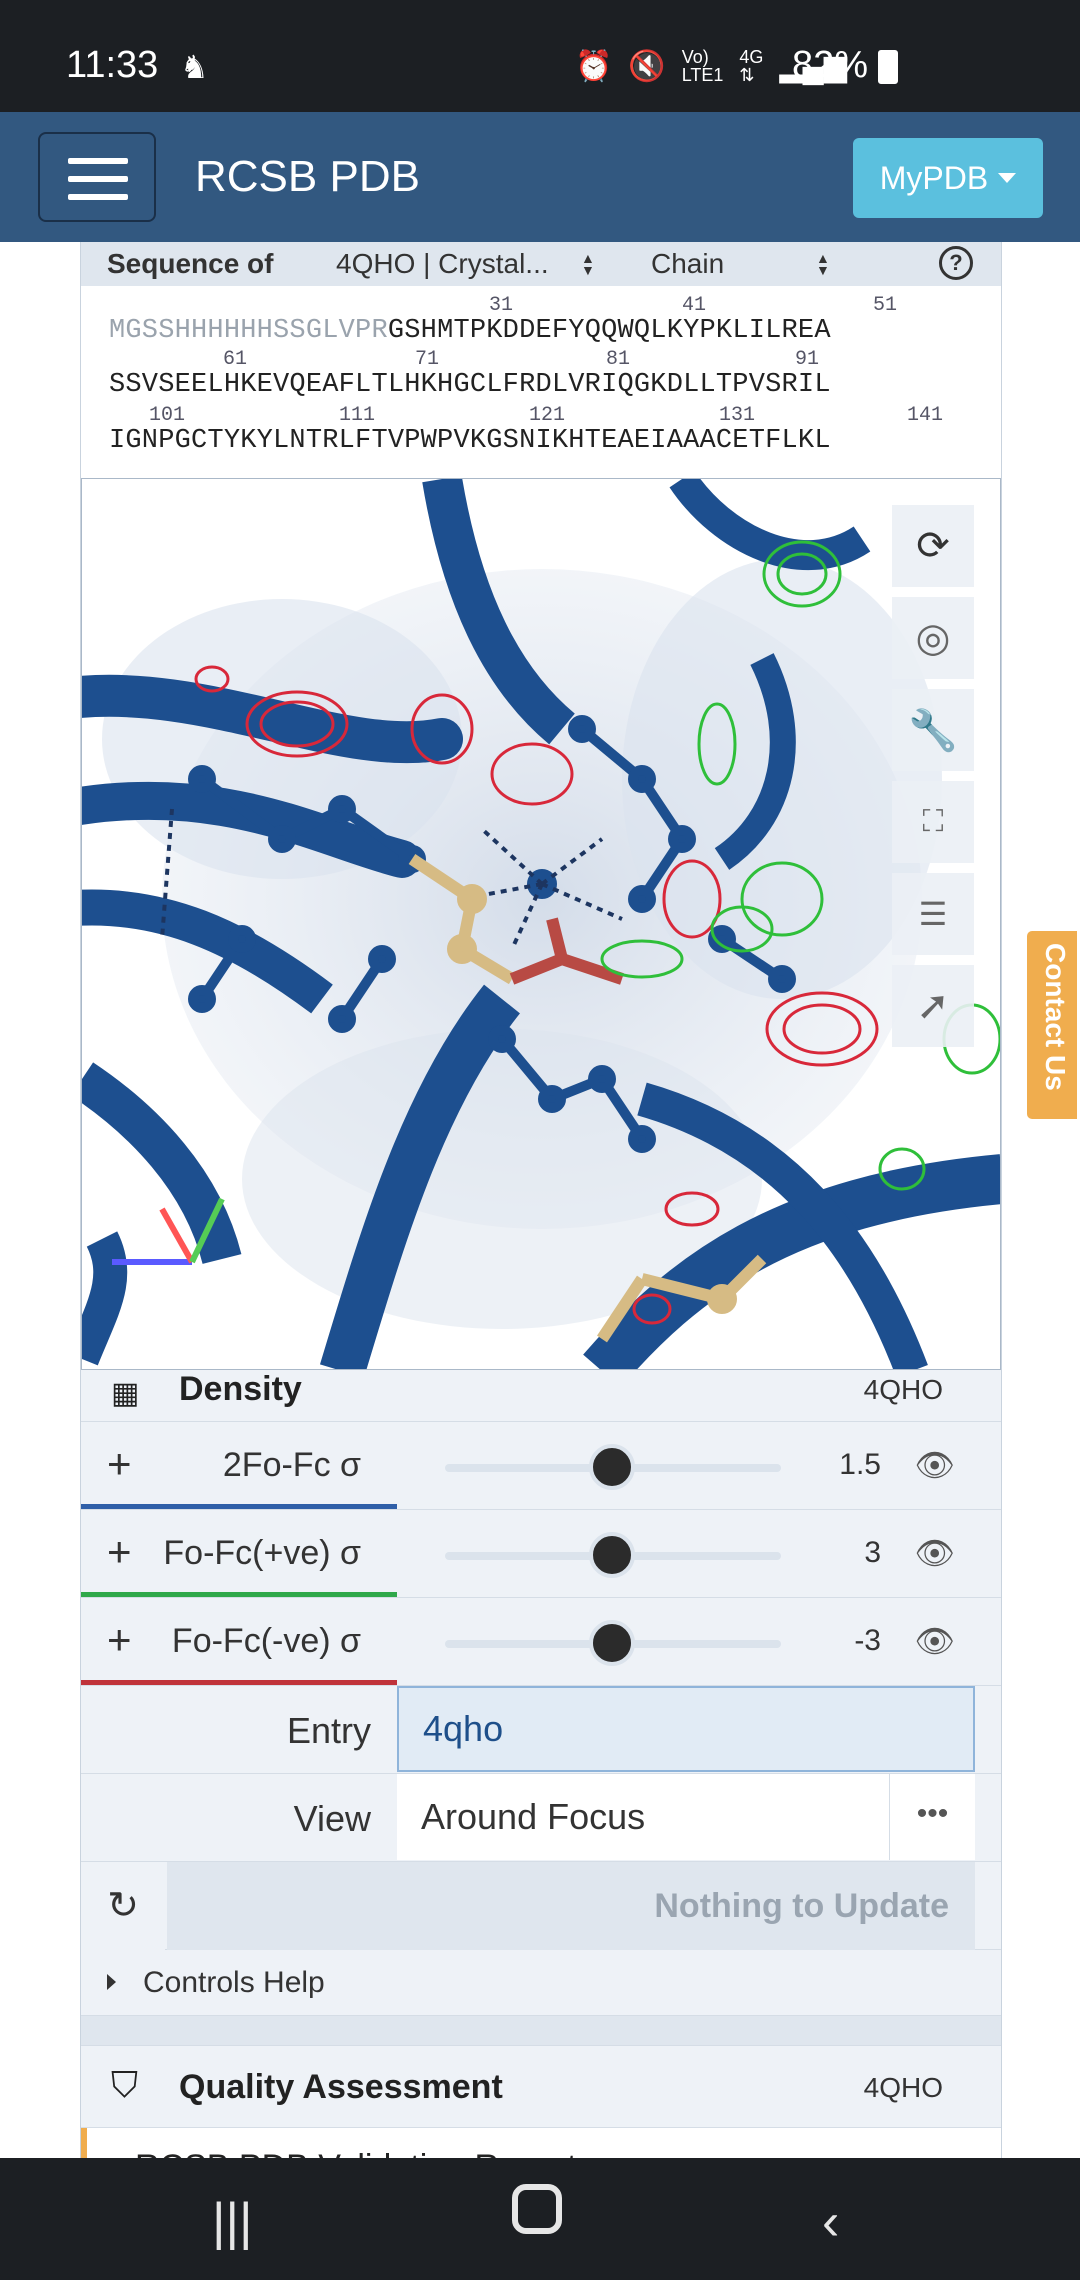  I want to click on screenshot-icon: ◎, so click(933, 638).